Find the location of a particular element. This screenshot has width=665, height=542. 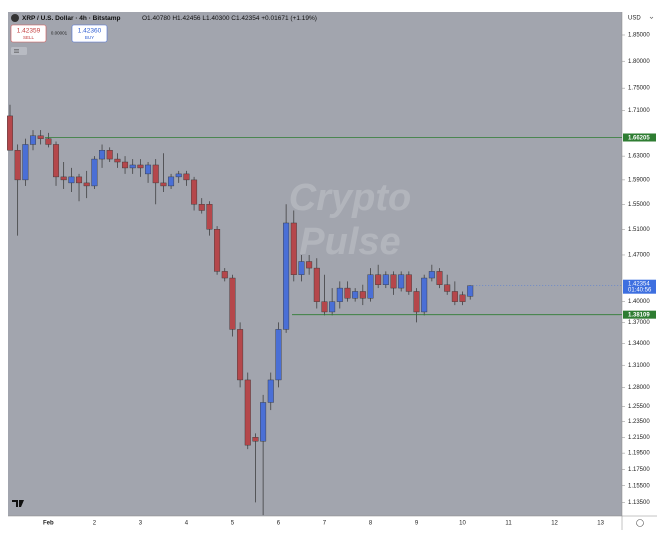

buy-label: BUY is located at coordinates (89, 37).